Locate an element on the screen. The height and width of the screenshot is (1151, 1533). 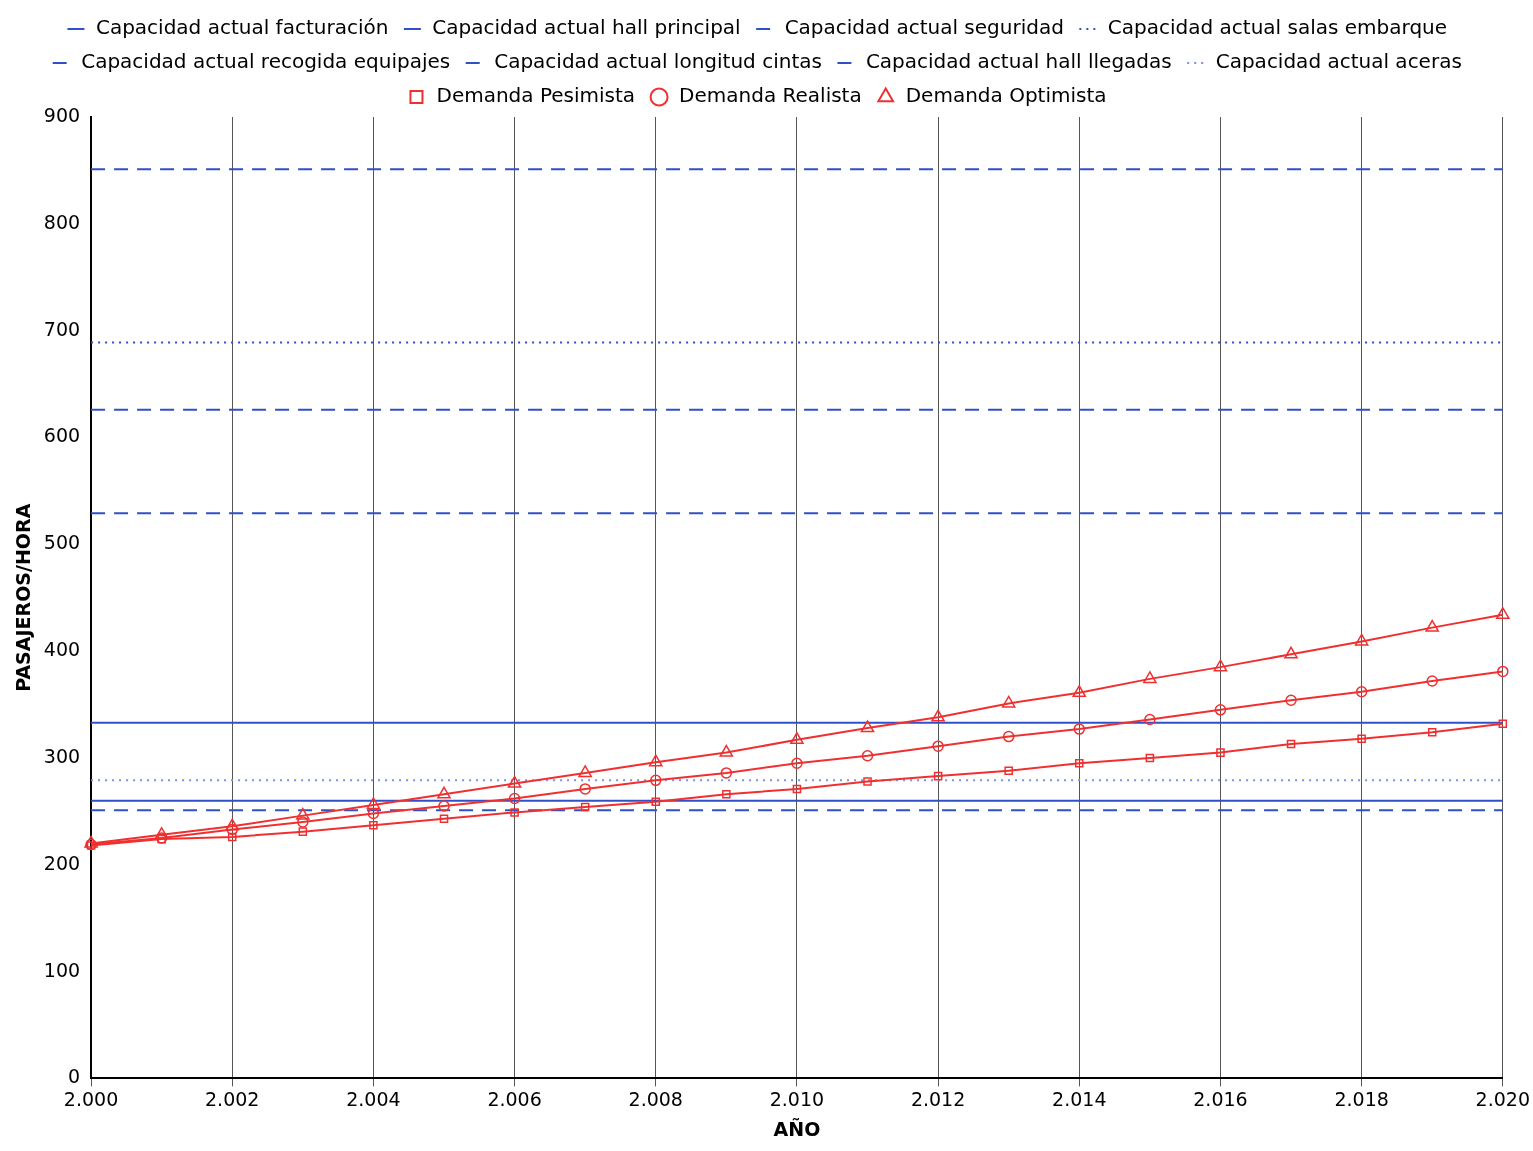
x-tick-label: 2.010 is located at coordinates (797, 1098).